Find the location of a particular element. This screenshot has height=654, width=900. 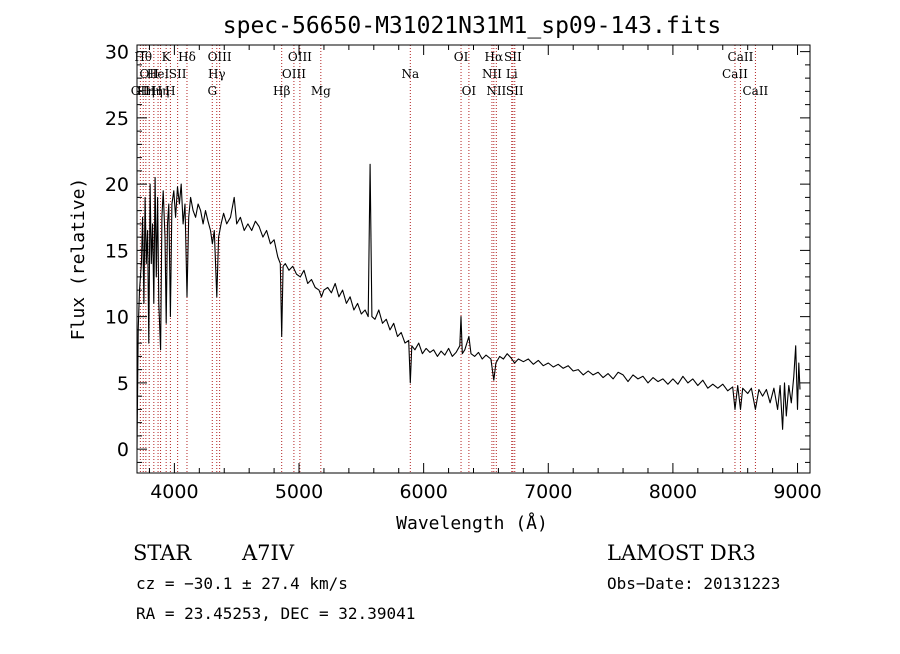

line-label-11: G is located at coordinates (212, 91).